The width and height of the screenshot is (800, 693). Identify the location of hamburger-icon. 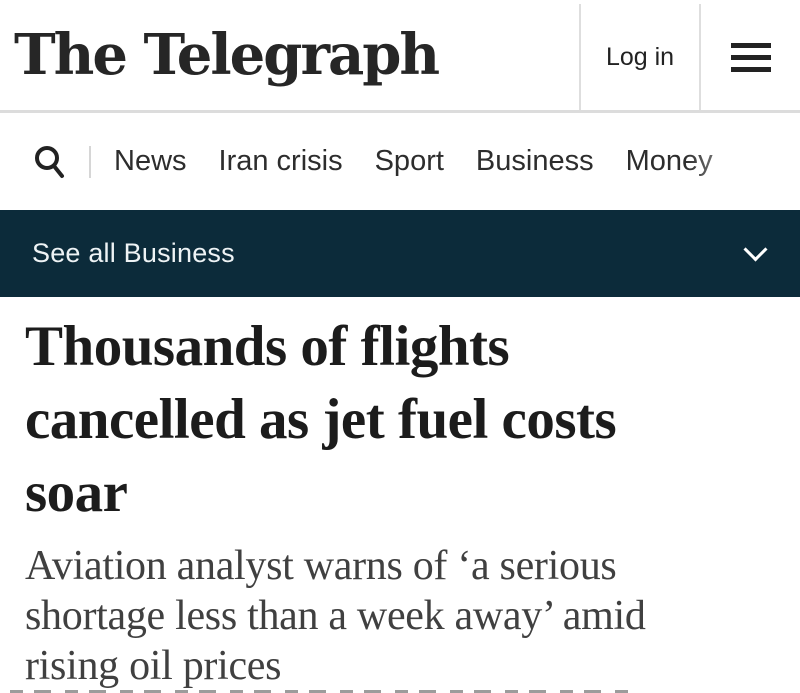
(750, 45).